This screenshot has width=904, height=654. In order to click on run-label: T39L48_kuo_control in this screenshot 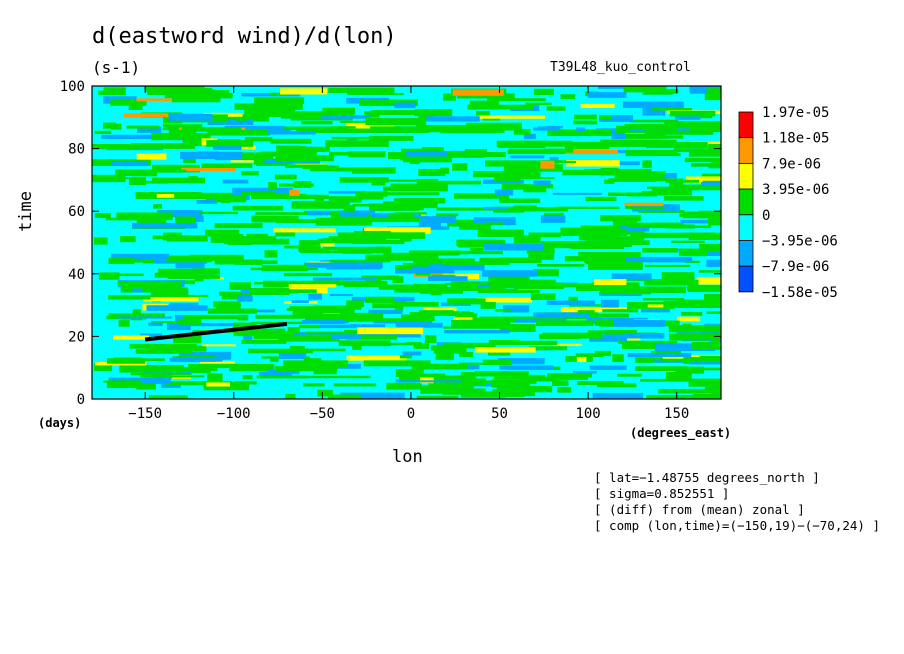, I will do `click(620, 67)`.